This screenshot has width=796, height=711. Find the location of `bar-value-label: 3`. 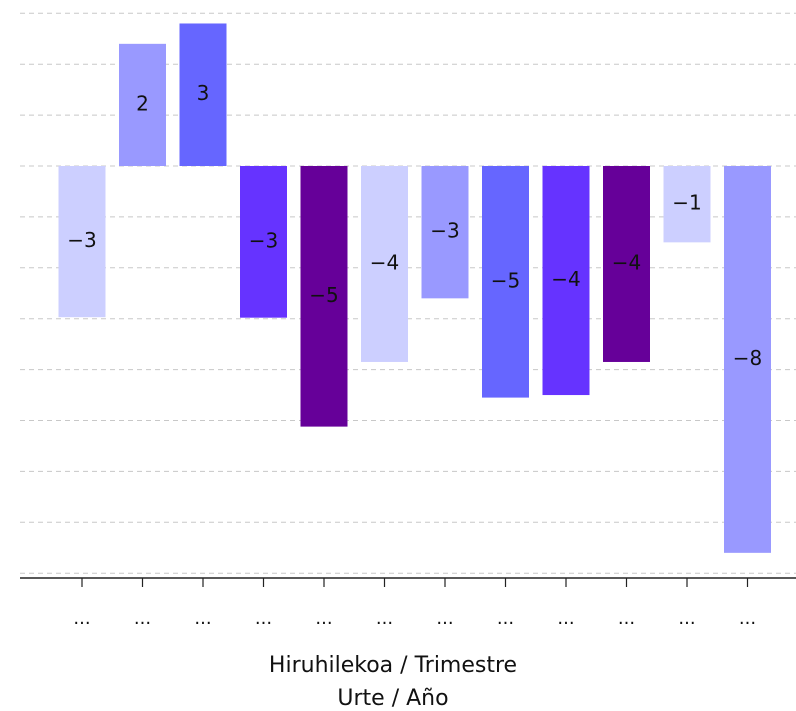

bar-value-label: 3 is located at coordinates (203, 93).